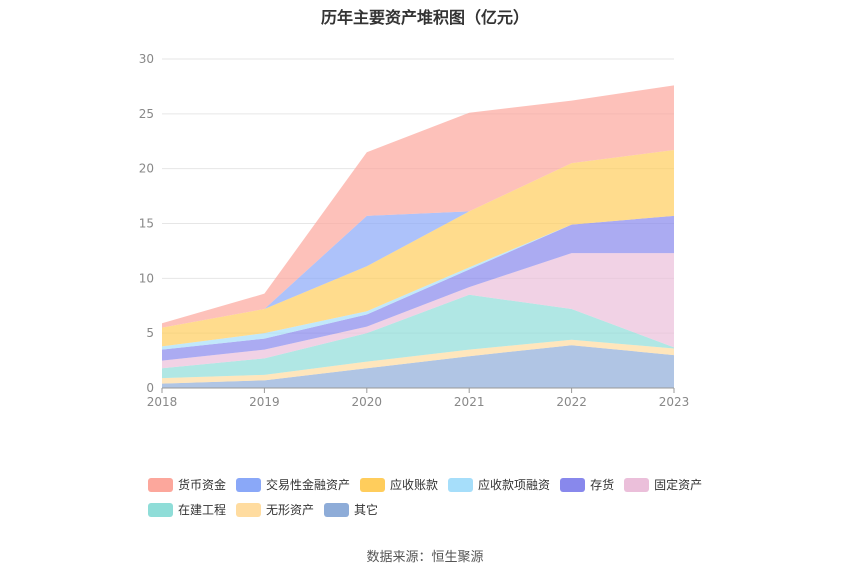  What do you see at coordinates (150, 388) in the screenshot?
I see `y-tick-label: 0` at bounding box center [150, 388].